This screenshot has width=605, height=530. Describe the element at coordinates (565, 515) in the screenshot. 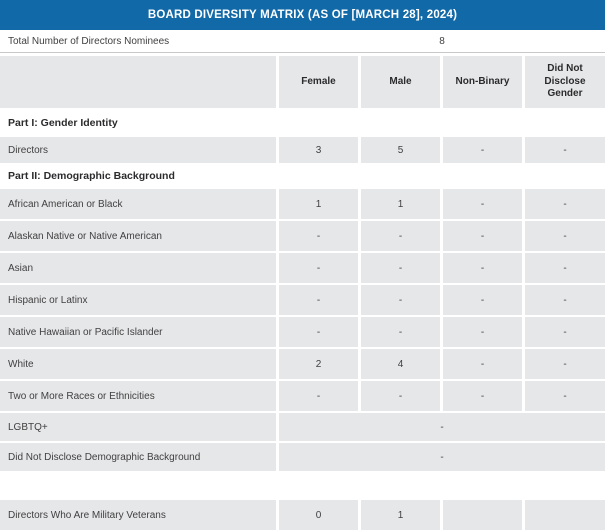

I see `cell-undisclosed` at that location.